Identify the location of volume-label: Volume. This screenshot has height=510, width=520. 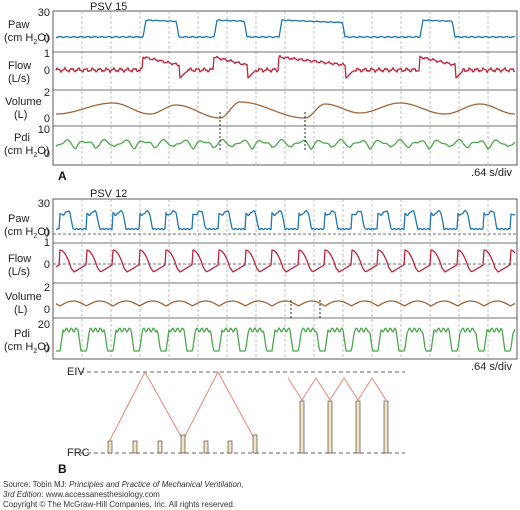
(23, 102).